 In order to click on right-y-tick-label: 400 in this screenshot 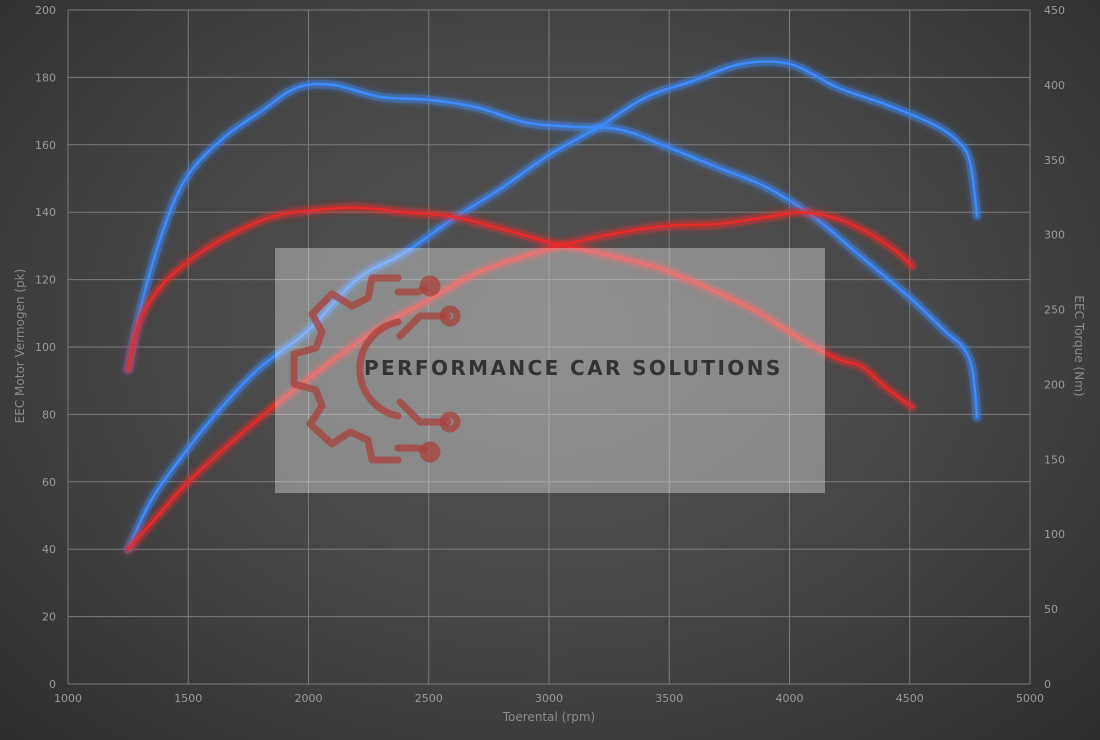, I will do `click(1054, 85)`.